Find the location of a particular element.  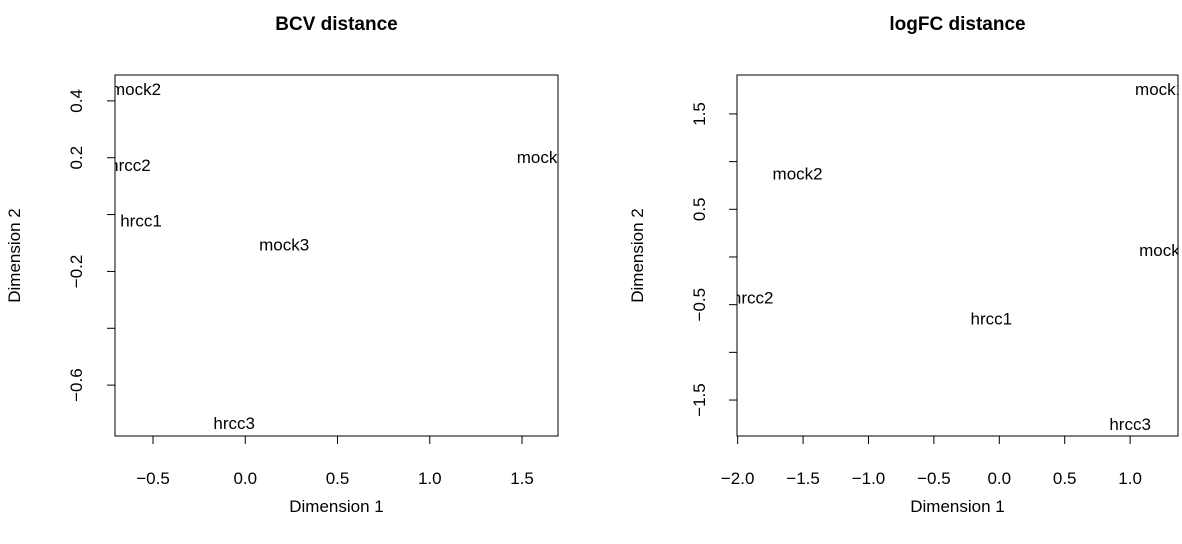

chart-title: logFC distance is located at coordinates (957, 24).